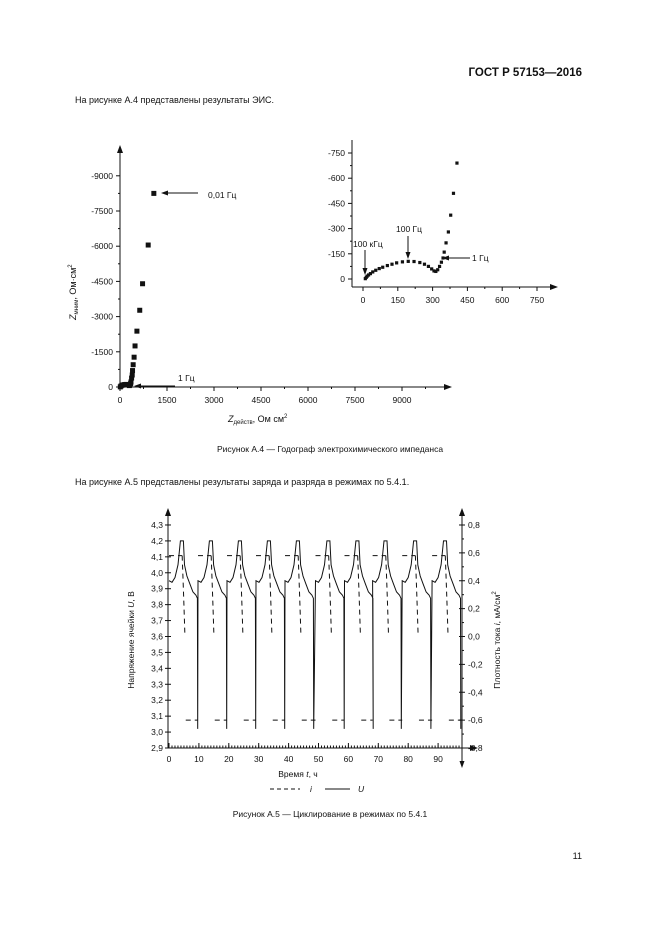 The image size is (661, 936). What do you see at coordinates (474, 637) in the screenshot?
I see `a5-y2-tick-label: 0,0` at bounding box center [474, 637].